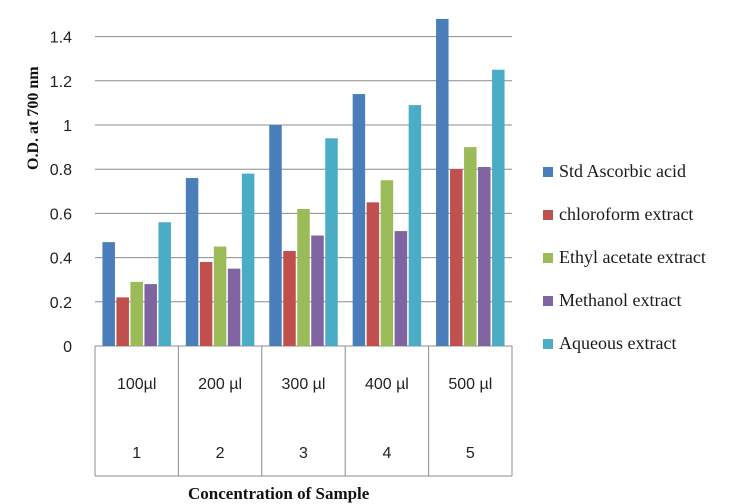 The image size is (750, 504). I want to click on x-tick-number: 1, so click(136, 453).